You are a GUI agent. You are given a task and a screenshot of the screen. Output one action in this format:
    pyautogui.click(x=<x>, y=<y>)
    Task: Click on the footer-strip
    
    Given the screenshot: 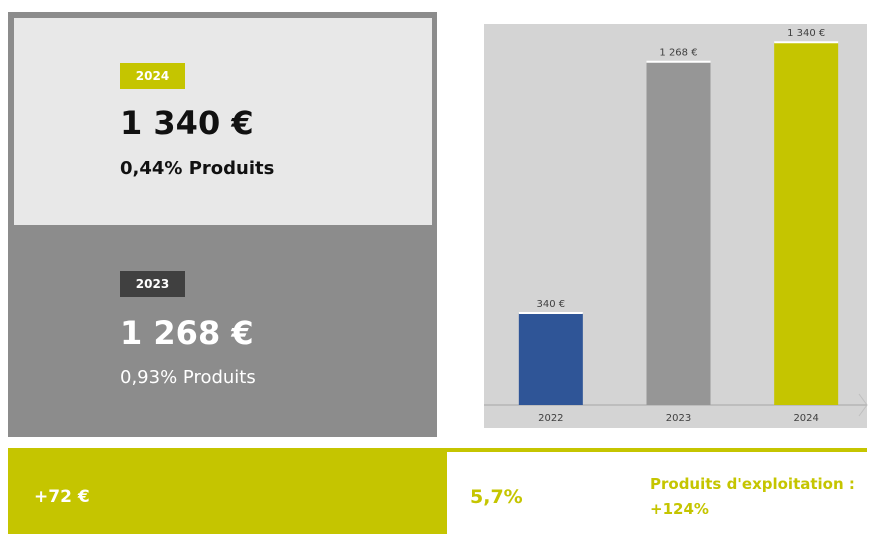 What is the action you would take?
    pyautogui.click(x=437, y=450)
    